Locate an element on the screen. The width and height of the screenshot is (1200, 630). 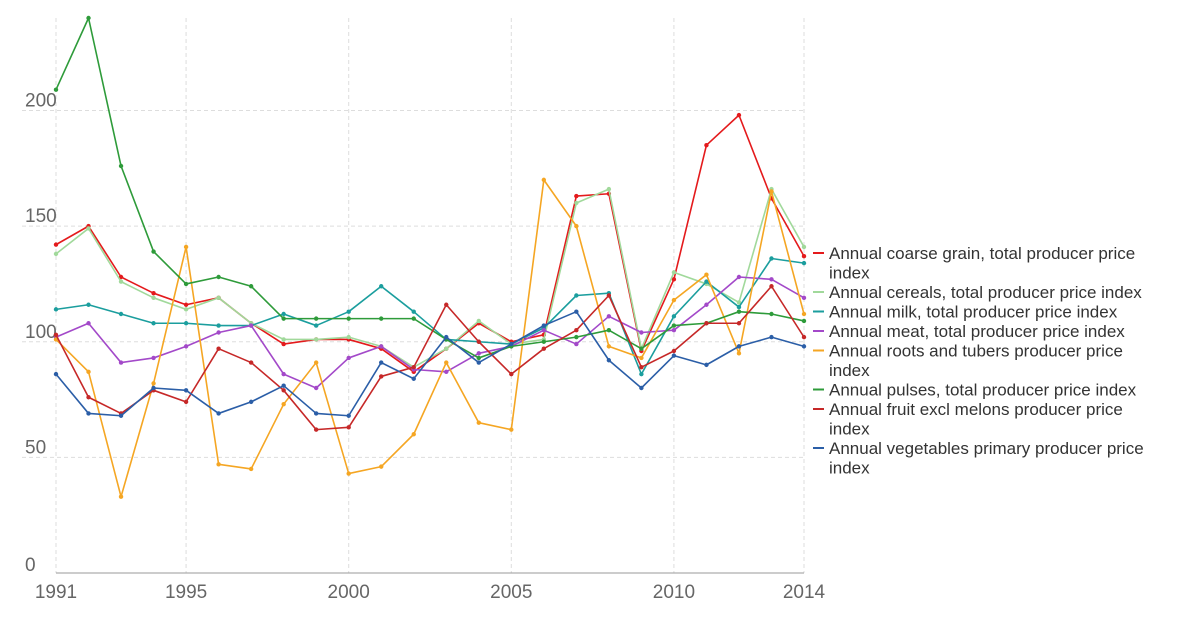
x-tick-label: 2000 is located at coordinates (349, 592).